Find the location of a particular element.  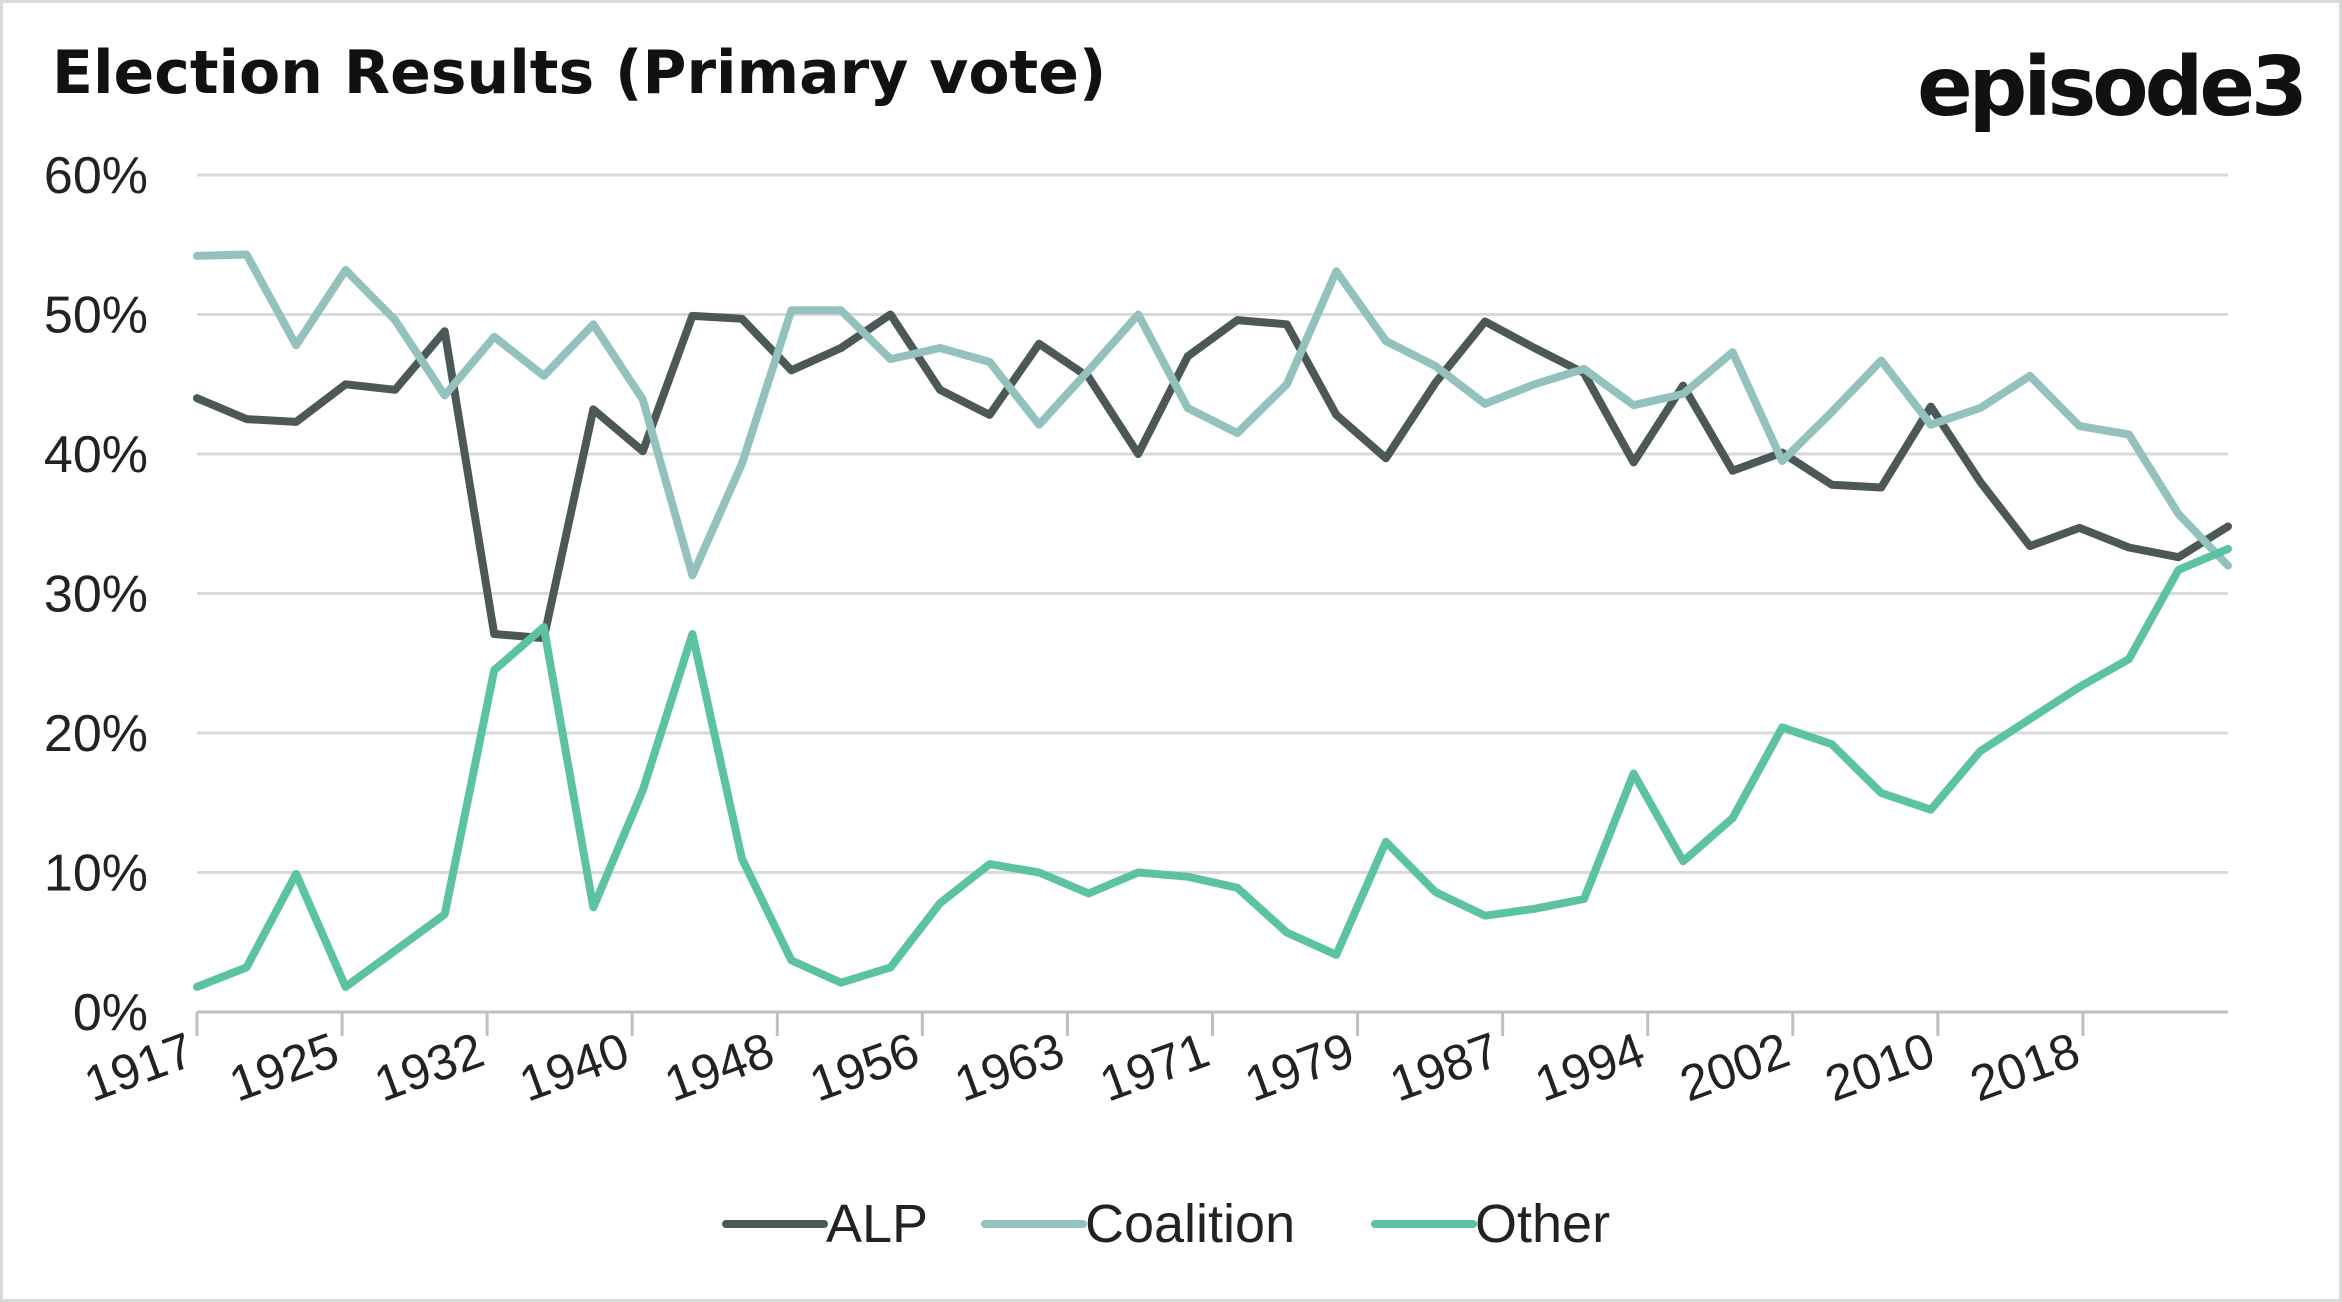

x-tick-label: 1956 is located at coordinates (864, 1067).